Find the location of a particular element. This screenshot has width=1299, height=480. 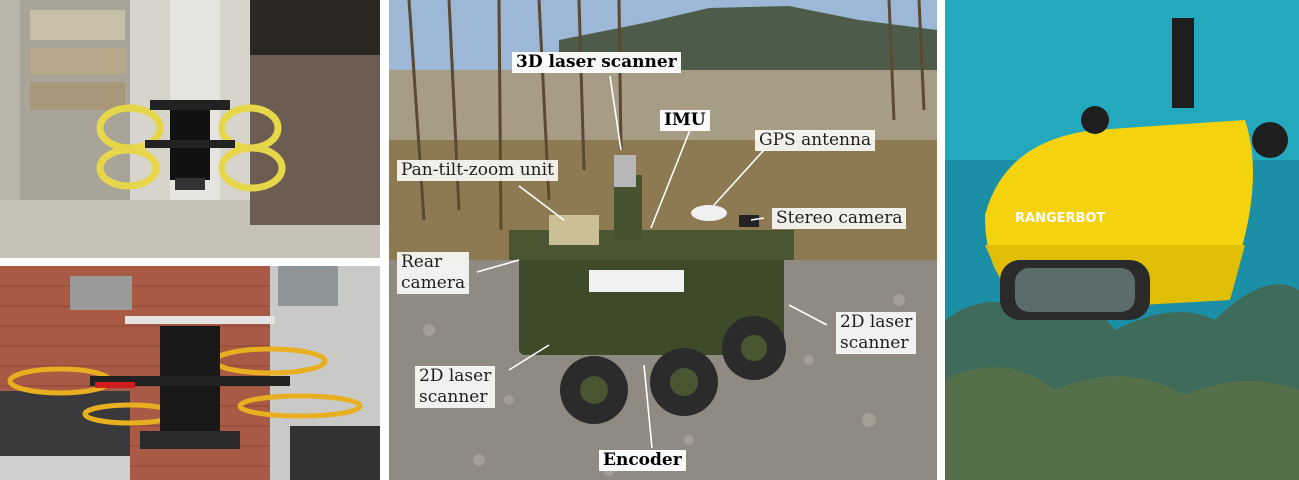

label-rear-camera-line2: camera is located at coordinates (433, 283).